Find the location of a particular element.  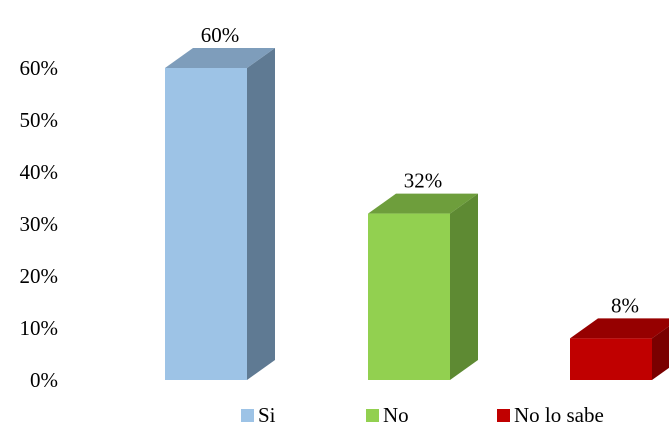

y-tick-label-50: 50% is located at coordinates (39, 120).